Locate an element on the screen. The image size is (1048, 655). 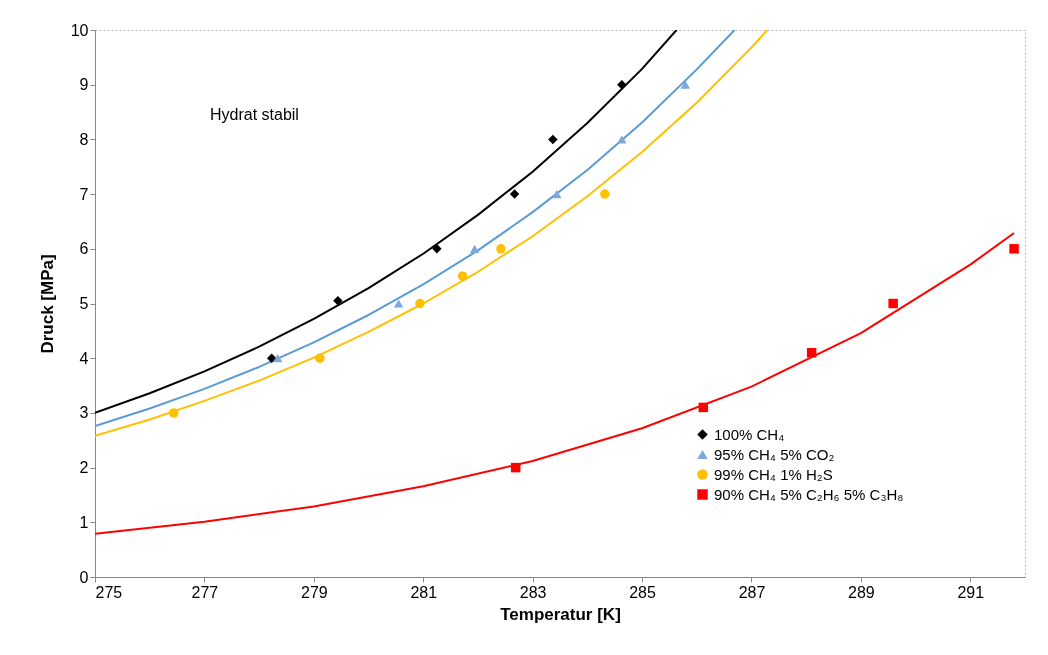
x-tick-label: 281 is located at coordinates (424, 592).